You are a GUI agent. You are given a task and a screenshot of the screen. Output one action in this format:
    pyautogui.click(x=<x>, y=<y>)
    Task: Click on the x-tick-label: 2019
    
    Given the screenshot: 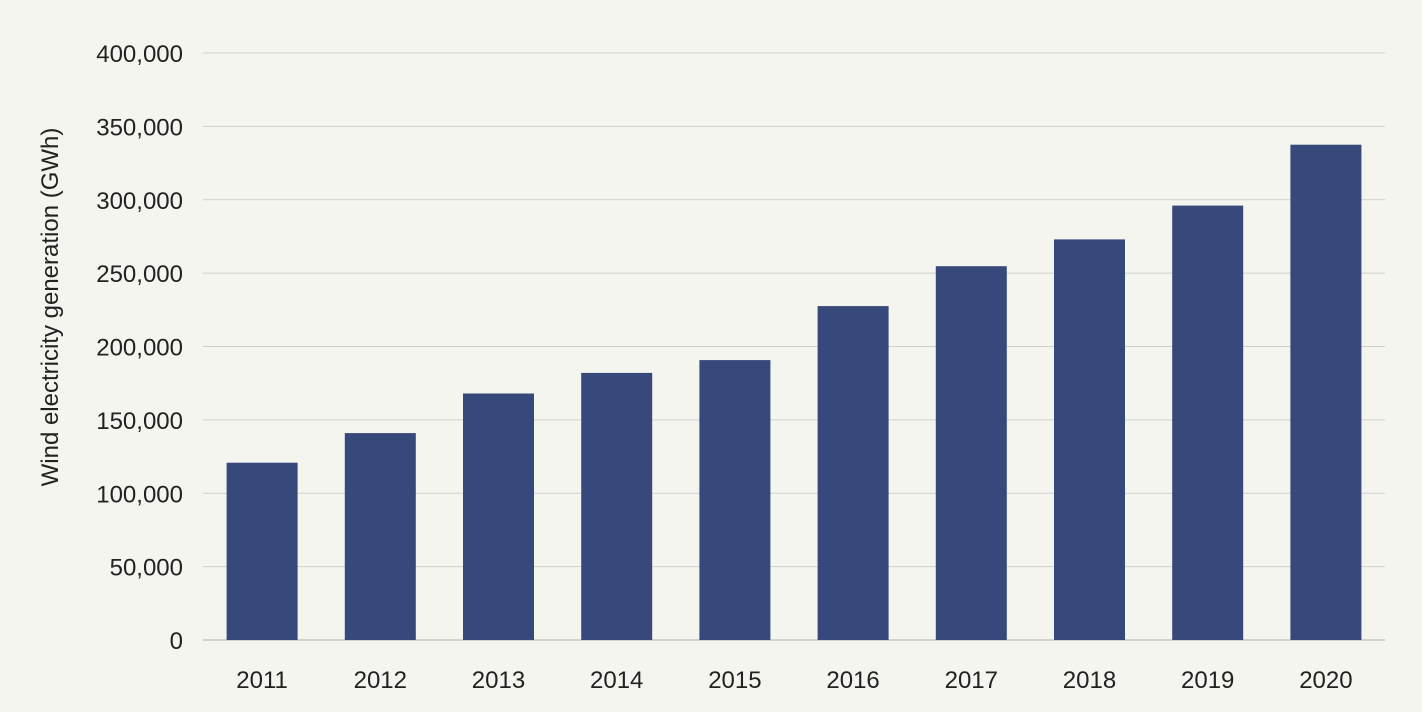 What is the action you would take?
    pyautogui.click(x=1207, y=680)
    